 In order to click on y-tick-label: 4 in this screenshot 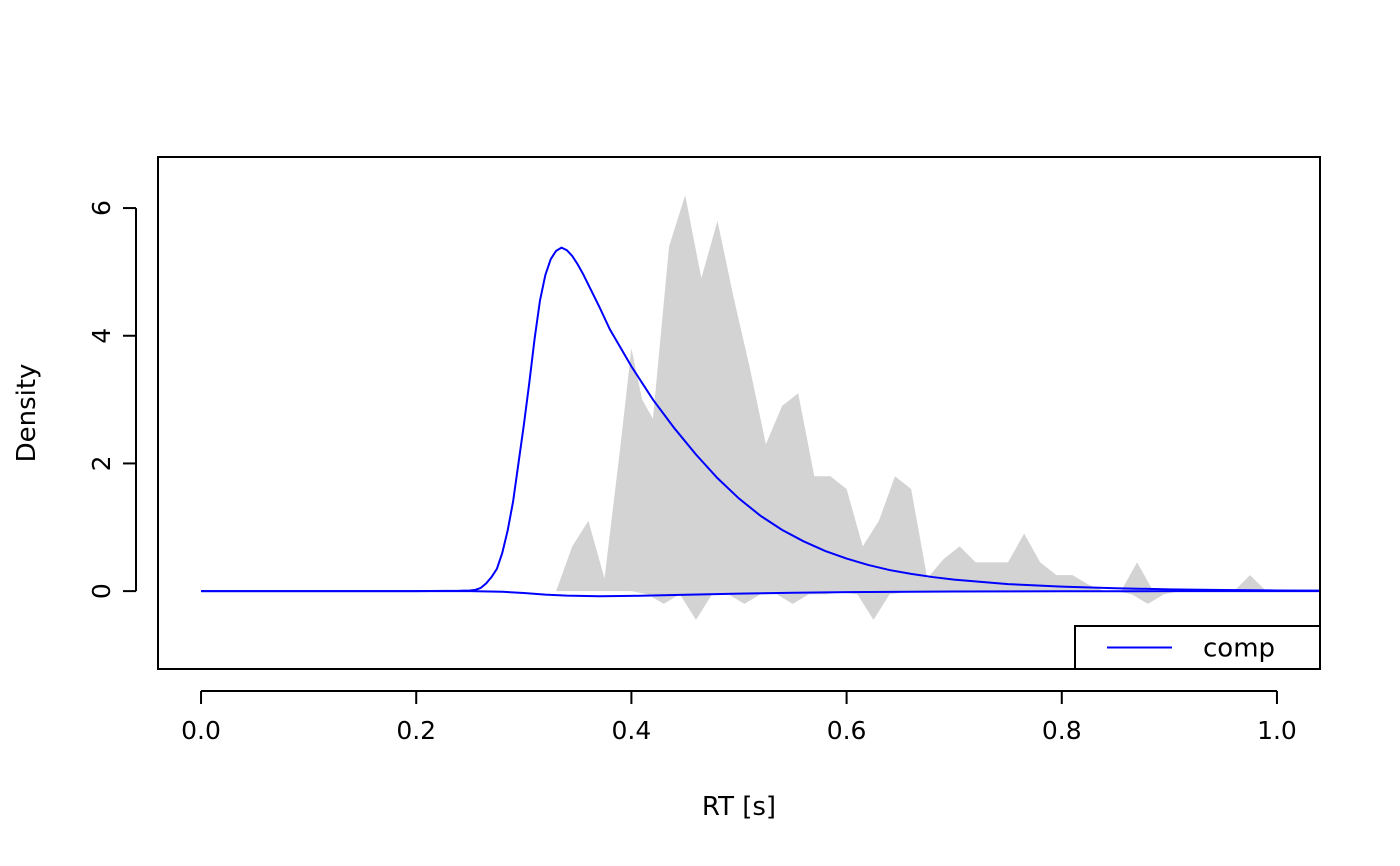, I will do `click(101, 336)`.